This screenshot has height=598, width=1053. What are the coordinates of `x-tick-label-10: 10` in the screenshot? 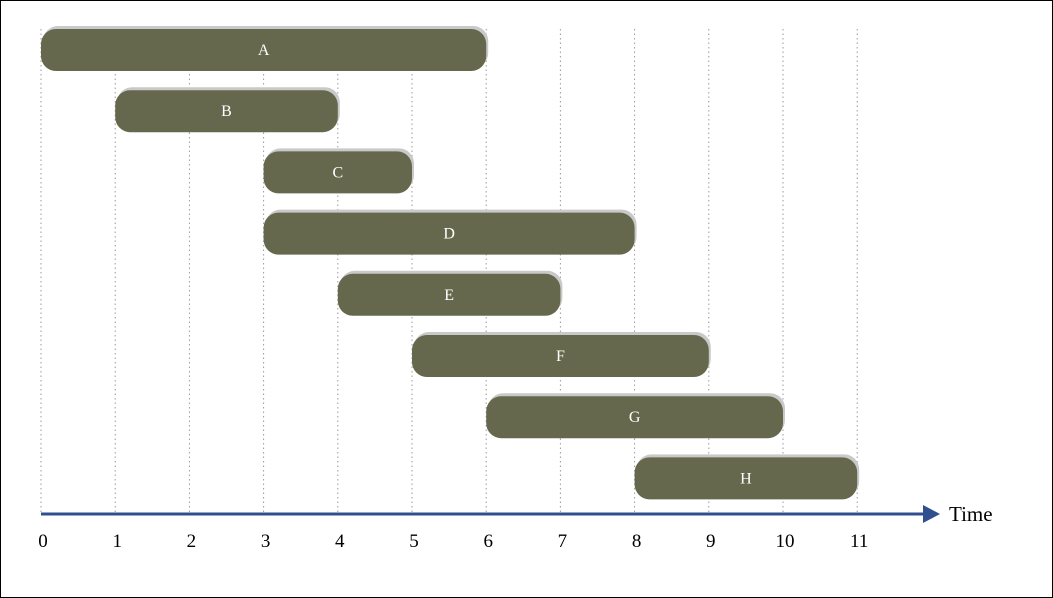 It's located at (785, 541).